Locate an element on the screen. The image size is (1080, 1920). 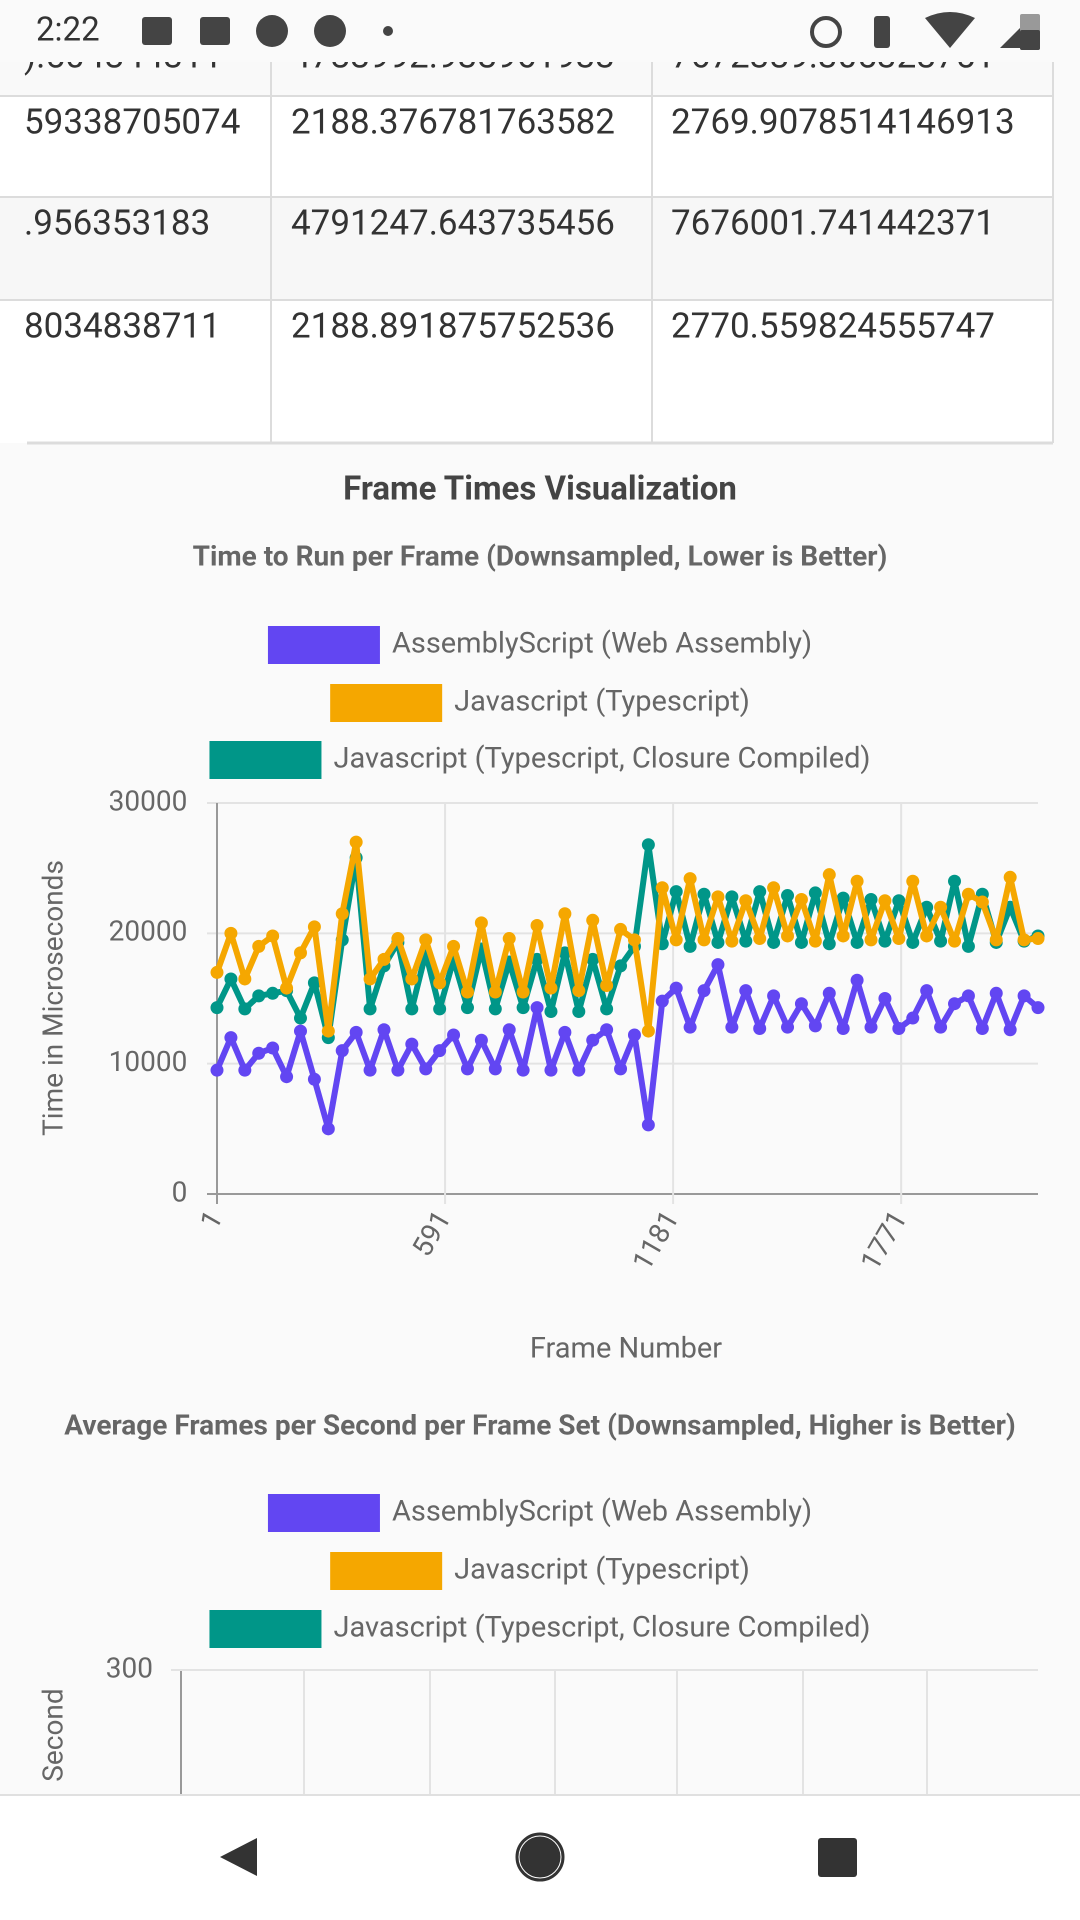
table-cell: .956353183 is located at coordinates (117, 222).